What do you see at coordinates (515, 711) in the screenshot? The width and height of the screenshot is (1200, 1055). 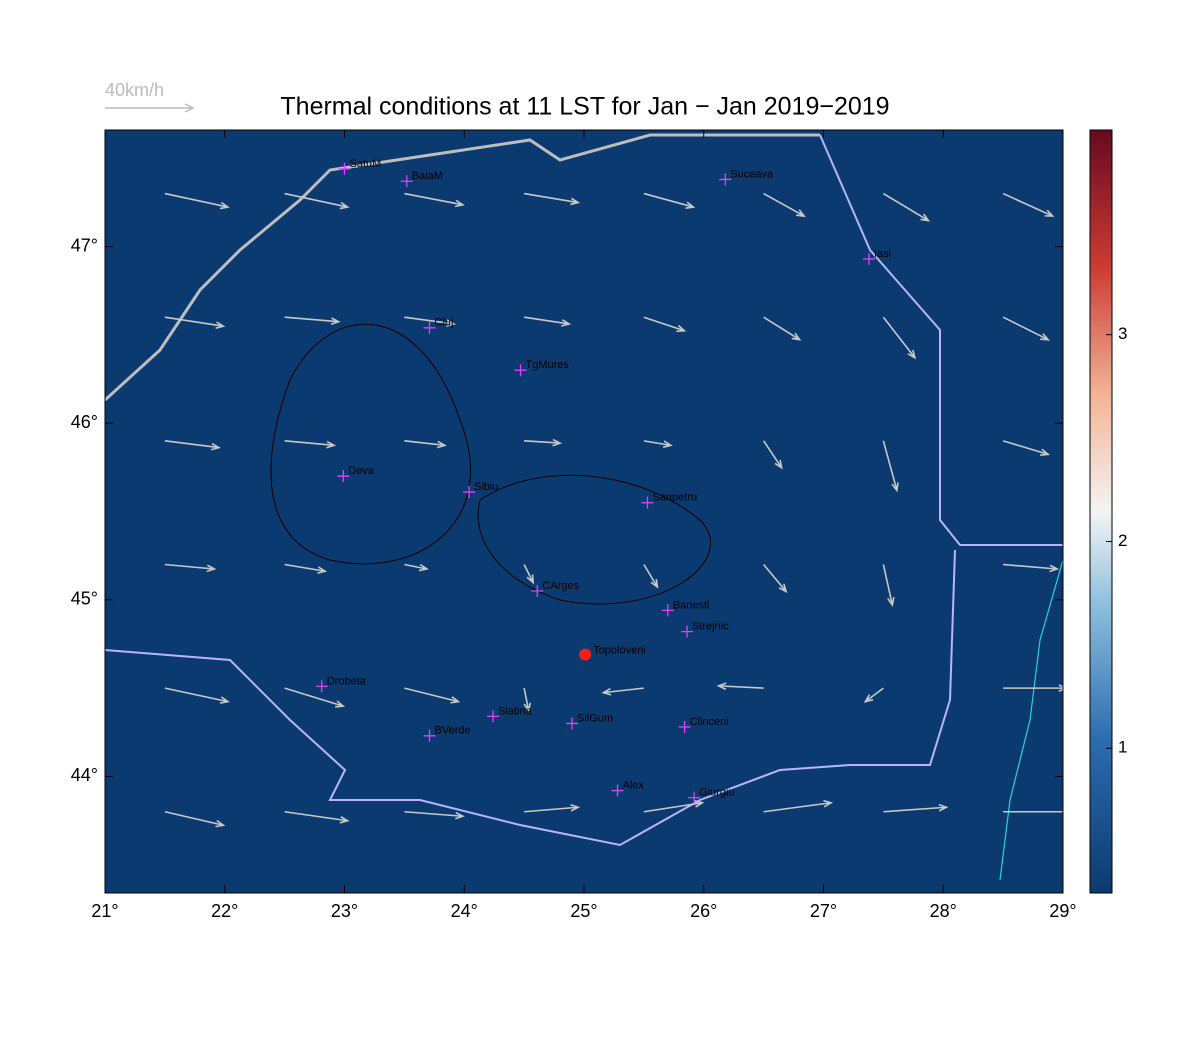 I see `station-label: Slatina` at bounding box center [515, 711].